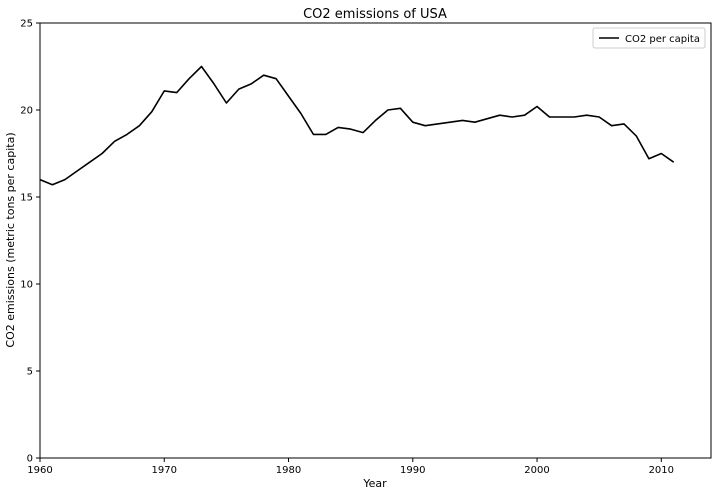 This screenshot has width=721, height=496. What do you see at coordinates (350, 467) in the screenshot?
I see `x-axis-ticks: 1960 1970 1980 1990 2000 2010` at bounding box center [350, 467].